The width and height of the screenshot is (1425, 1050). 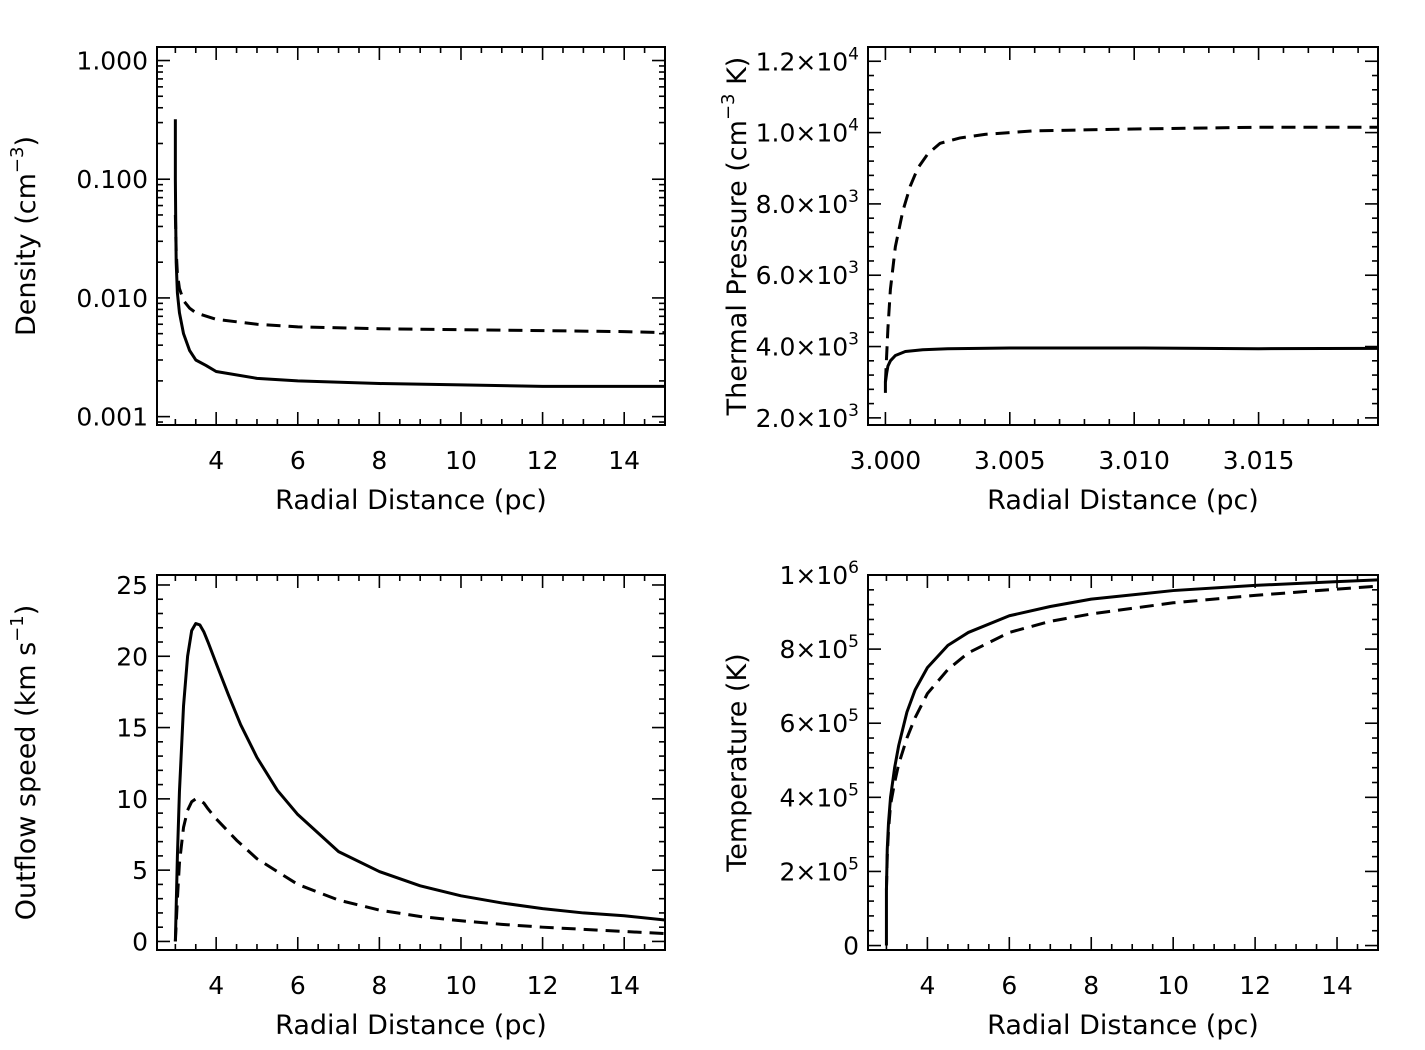 What do you see at coordinates (1130, 369) in the screenshot?
I see `pressure-series-solid` at bounding box center [1130, 369].